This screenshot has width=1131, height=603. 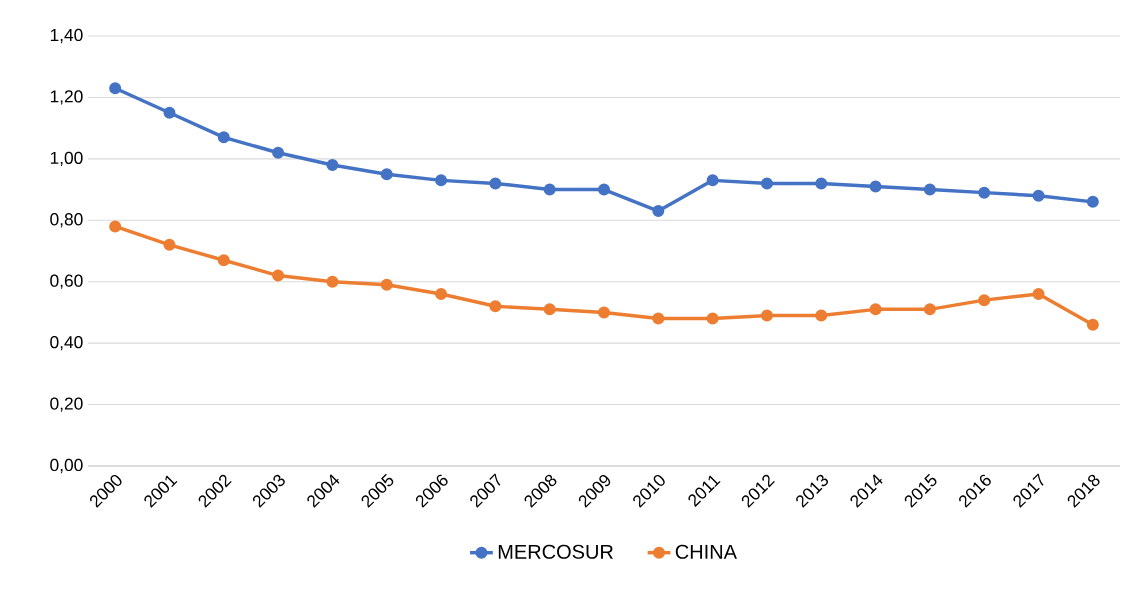 What do you see at coordinates (66, 466) in the screenshot?
I see `y-tick-label: 0,00` at bounding box center [66, 466].